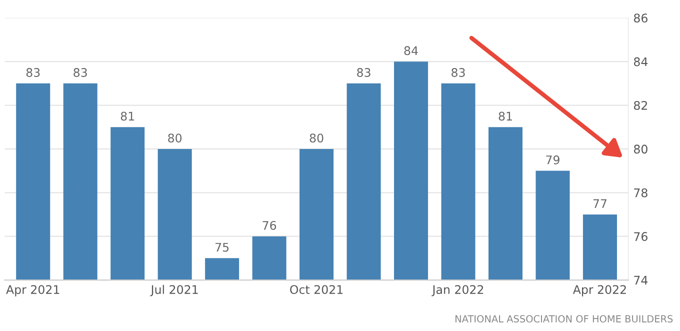 The height and width of the screenshot is (331, 680). What do you see at coordinates (564, 318) in the screenshot?
I see `text: NATIONAL ASSOCIATION OF HOME BUILDERS` at bounding box center [564, 318].